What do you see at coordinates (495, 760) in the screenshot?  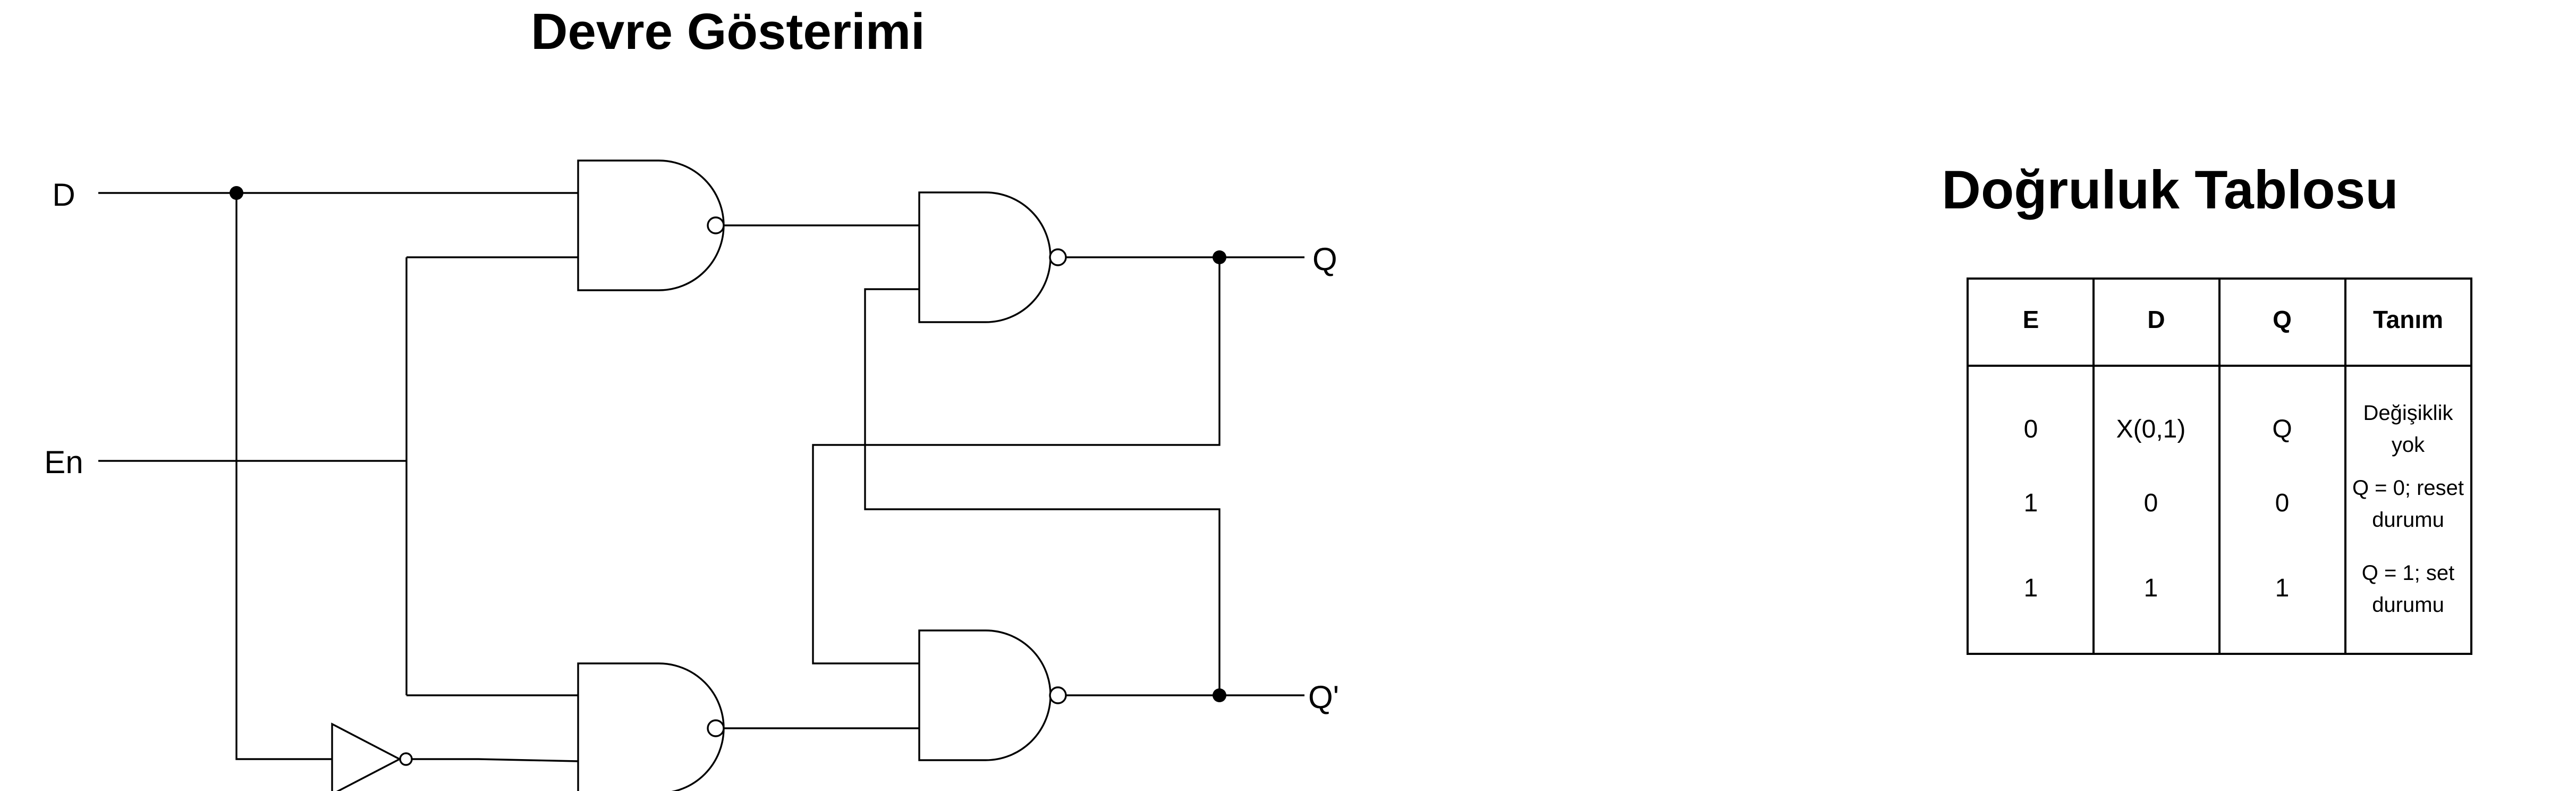 I see `wire-inverter-to-gate2` at bounding box center [495, 760].